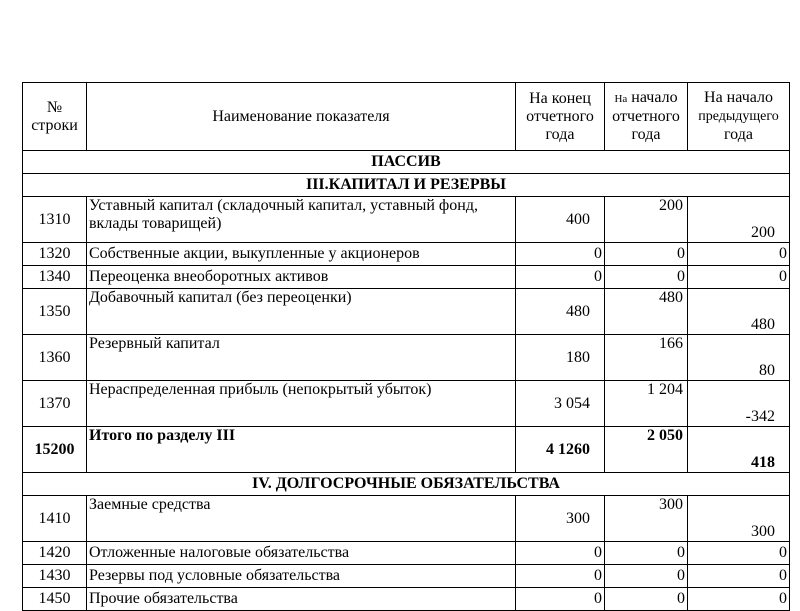 This screenshot has height=611, width=800. I want to click on table-row: 1360 Резервный капитал 180 166 80, so click(406, 357).